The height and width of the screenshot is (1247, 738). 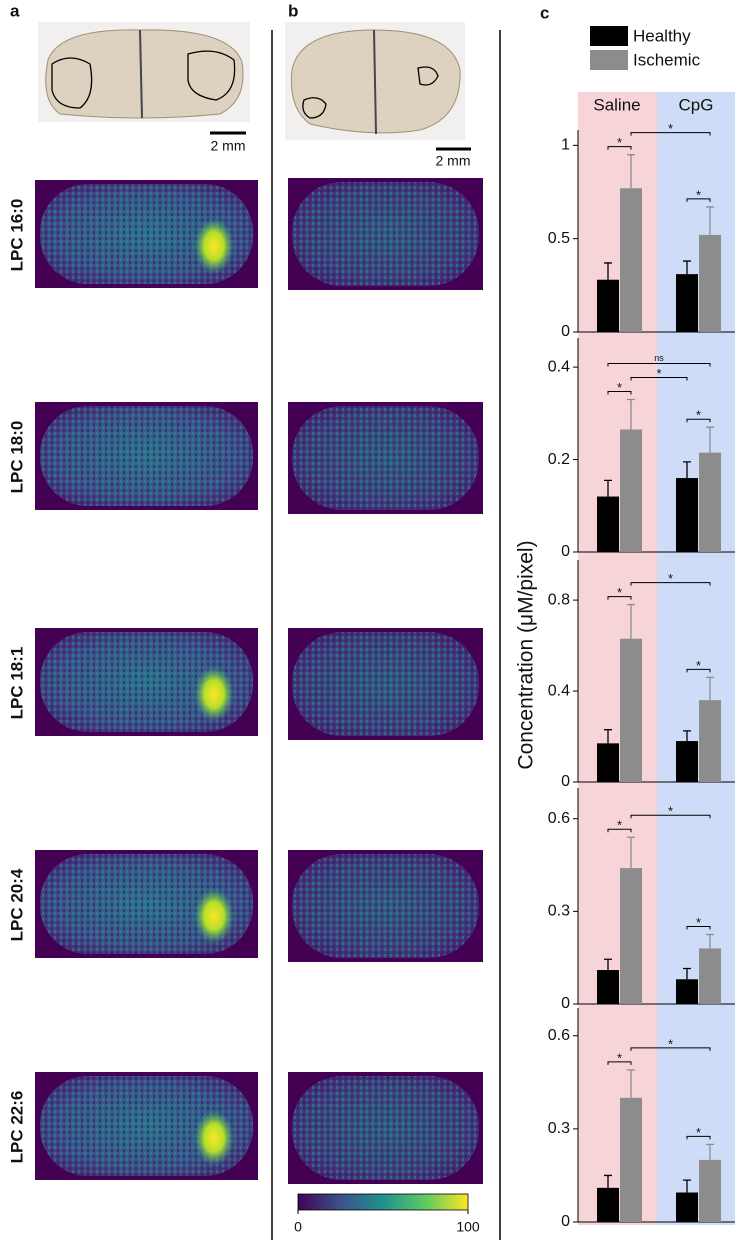 What do you see at coordinates (293, 10) in the screenshot?
I see `panel-label: b` at bounding box center [293, 10].